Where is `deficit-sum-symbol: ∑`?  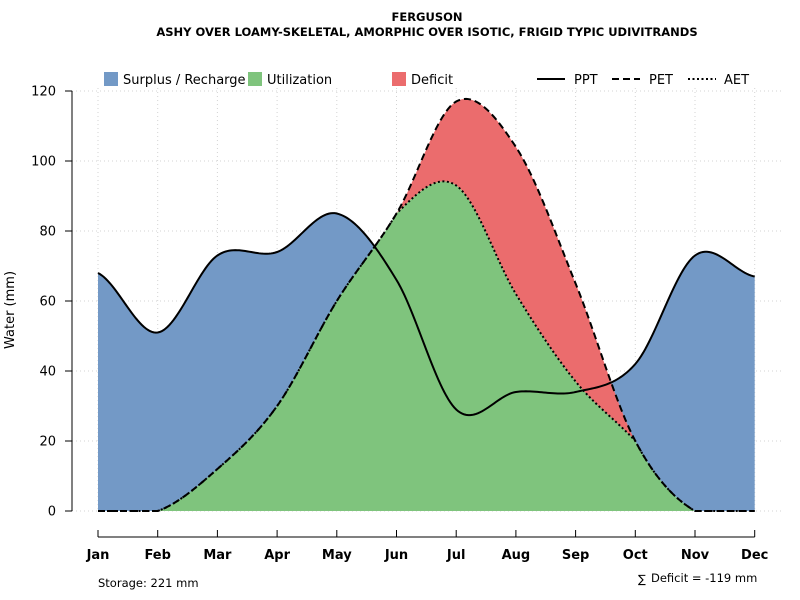
deficit-sum-symbol: ∑ is located at coordinates (642, 579).